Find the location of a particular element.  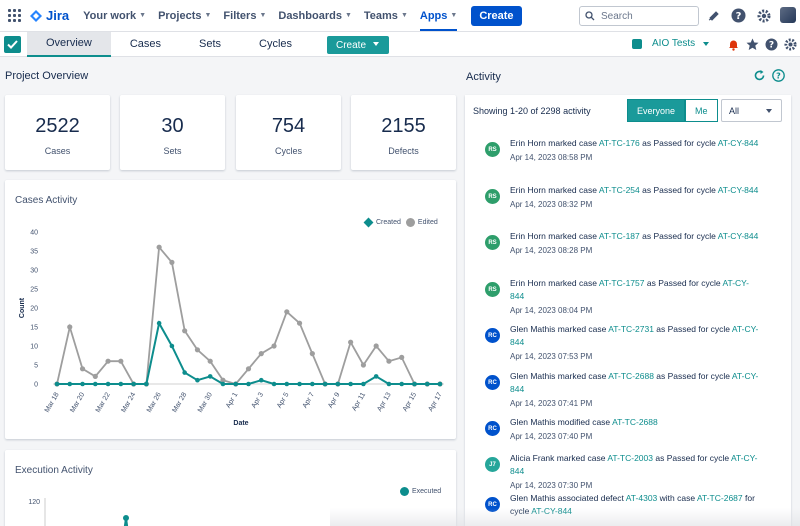

activity-actor-text: Erin Horn marked case is located at coordinates (554, 143).